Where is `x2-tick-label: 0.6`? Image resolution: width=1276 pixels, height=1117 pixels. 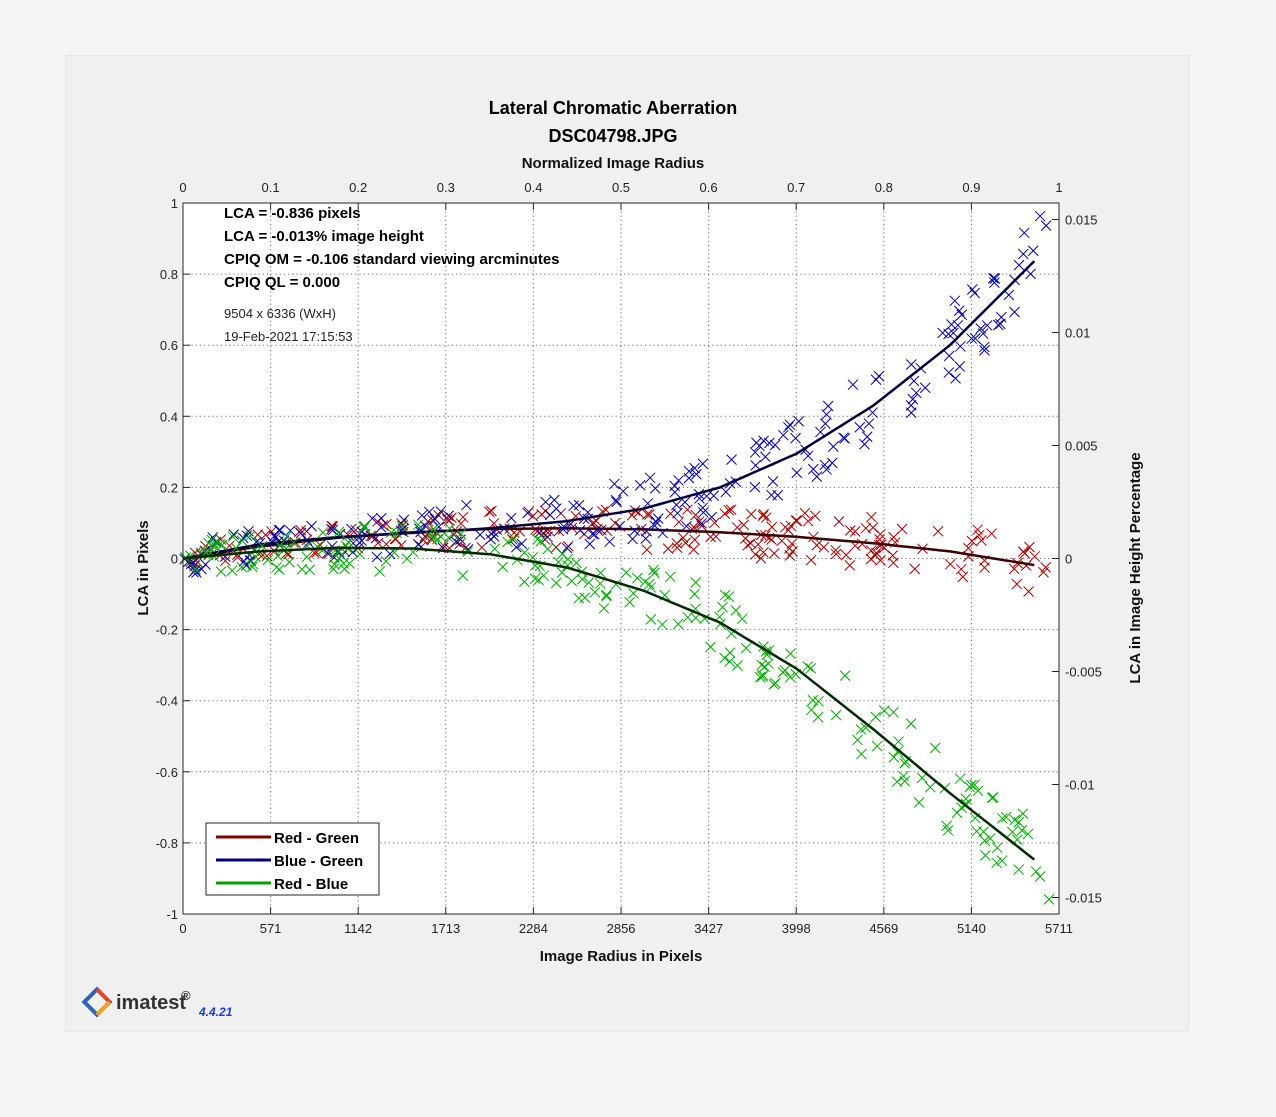 x2-tick-label: 0.6 is located at coordinates (709, 187).